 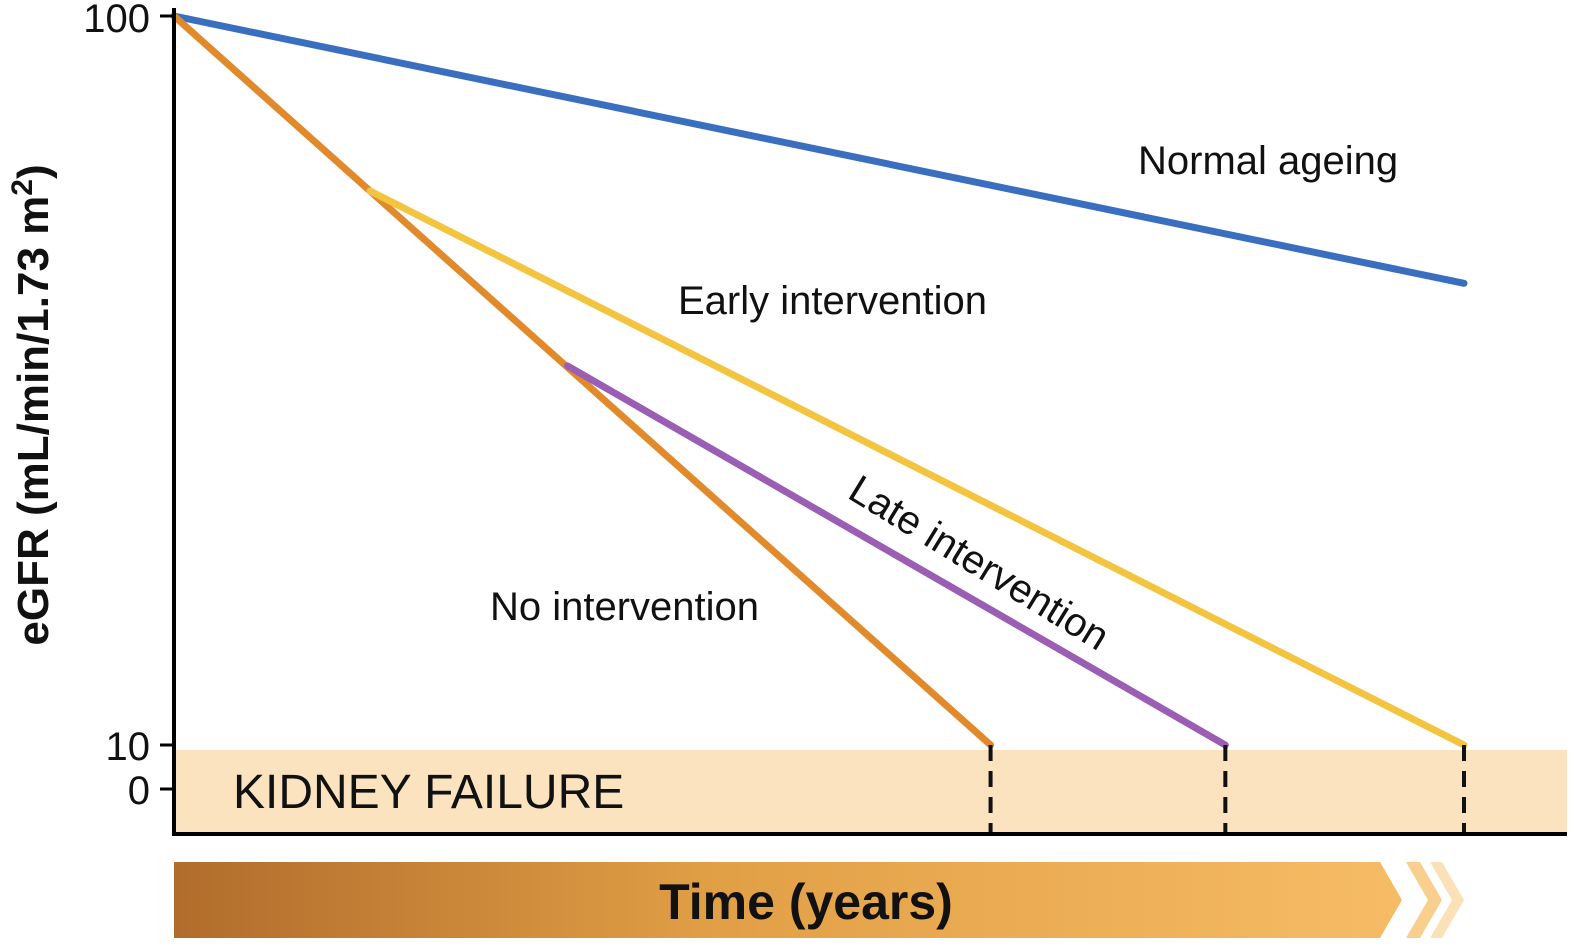 What do you see at coordinates (116, 20) in the screenshot?
I see `y-tick-label-100: 100` at bounding box center [116, 20].